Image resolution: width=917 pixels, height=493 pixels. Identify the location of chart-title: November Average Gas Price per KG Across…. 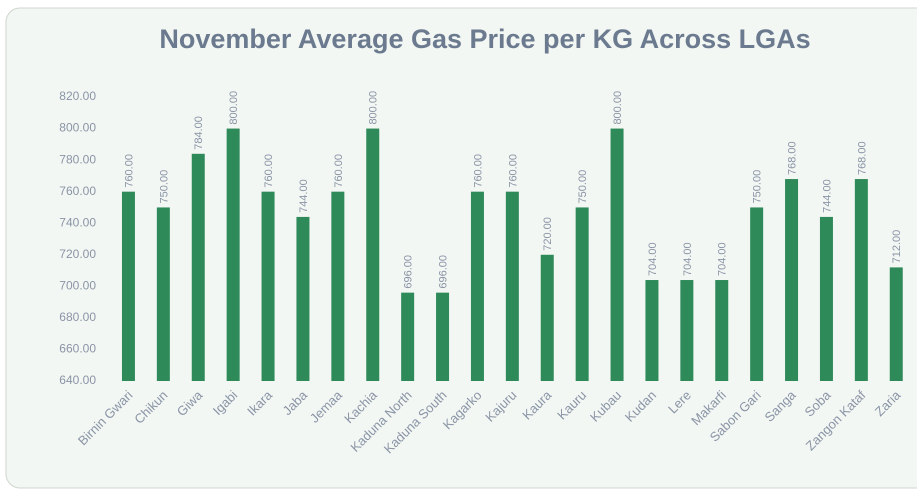
(484, 39).